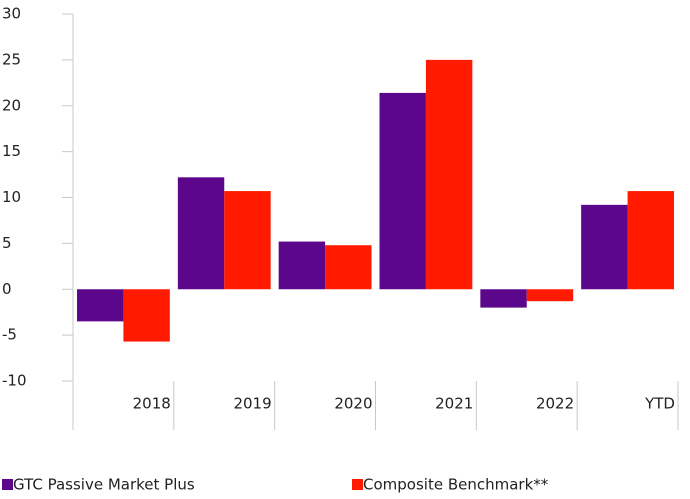 The height and width of the screenshot is (499, 690). I want to click on x-tick-label: 2022, so click(555, 404).